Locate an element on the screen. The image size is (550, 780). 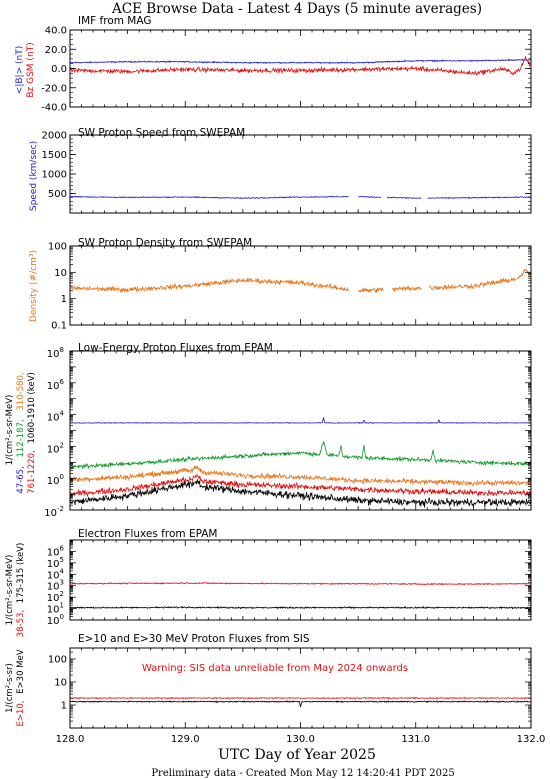
imf-ylabel-bz: Bz GSM (nT) is located at coordinates (31, 69).